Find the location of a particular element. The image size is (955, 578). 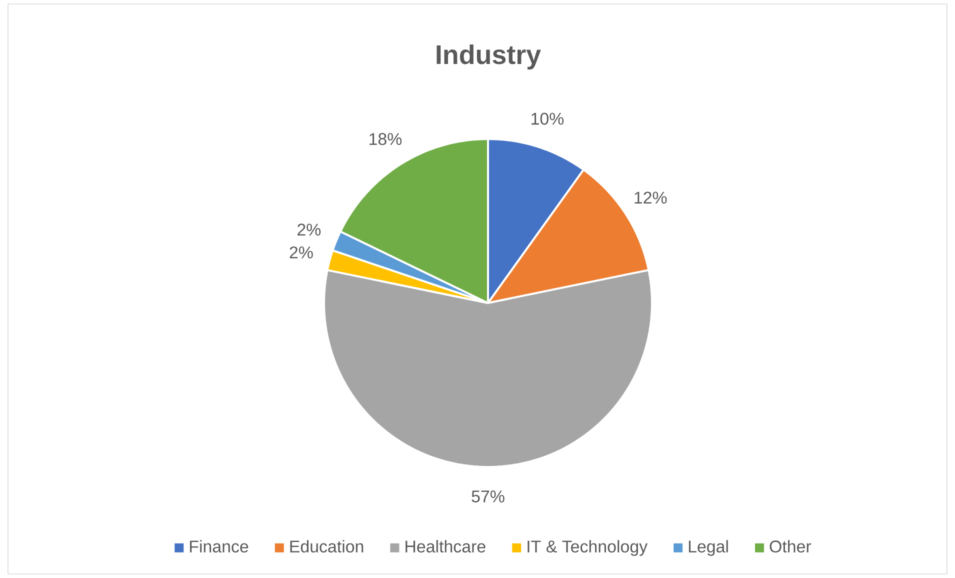

legend-label: Healthcare is located at coordinates (446, 546).